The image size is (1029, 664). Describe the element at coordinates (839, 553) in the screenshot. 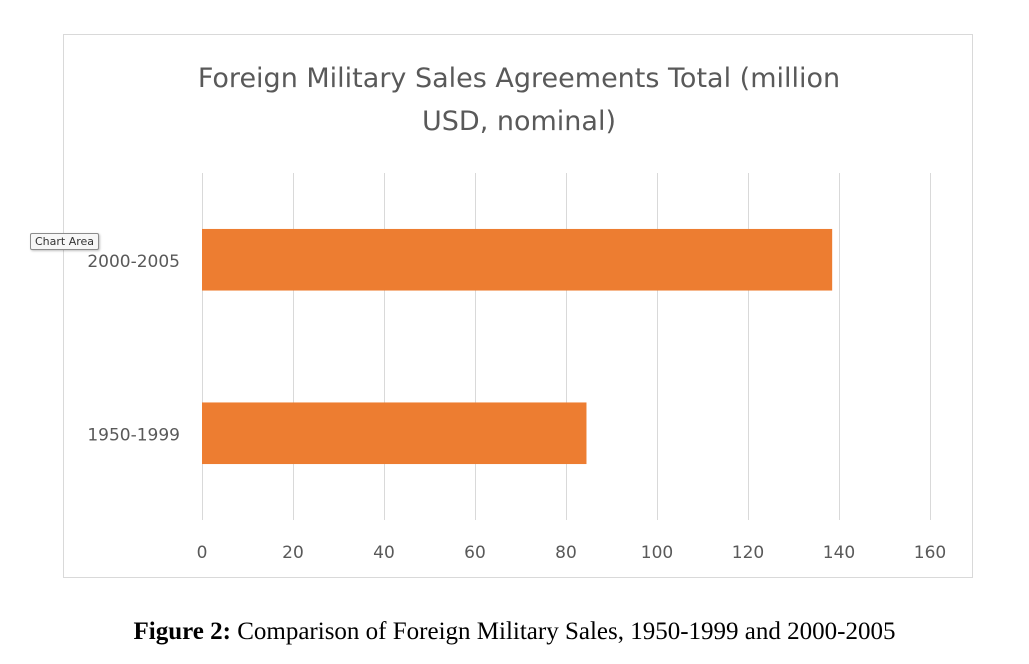

I see `x-tick-label: 140` at that location.